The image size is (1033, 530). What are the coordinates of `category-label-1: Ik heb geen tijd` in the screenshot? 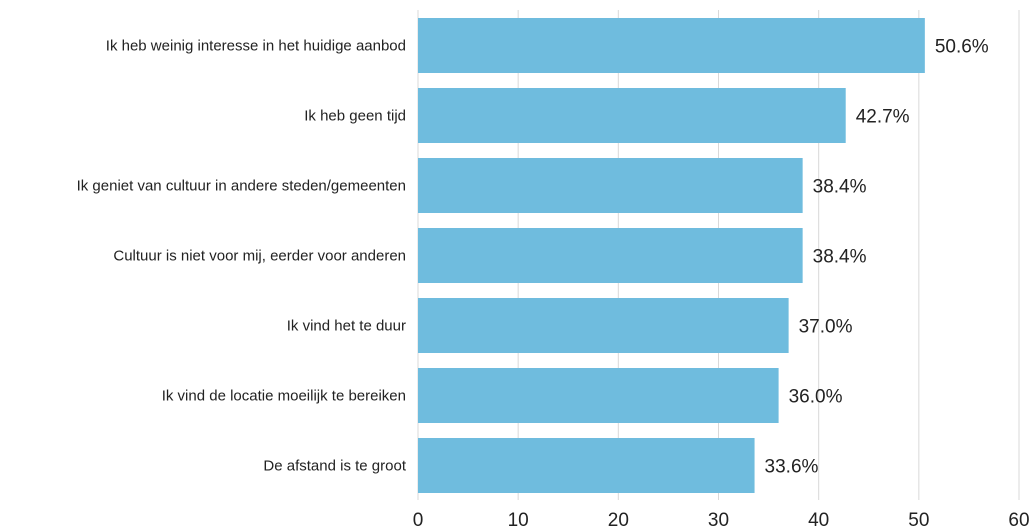 It's located at (355, 116).